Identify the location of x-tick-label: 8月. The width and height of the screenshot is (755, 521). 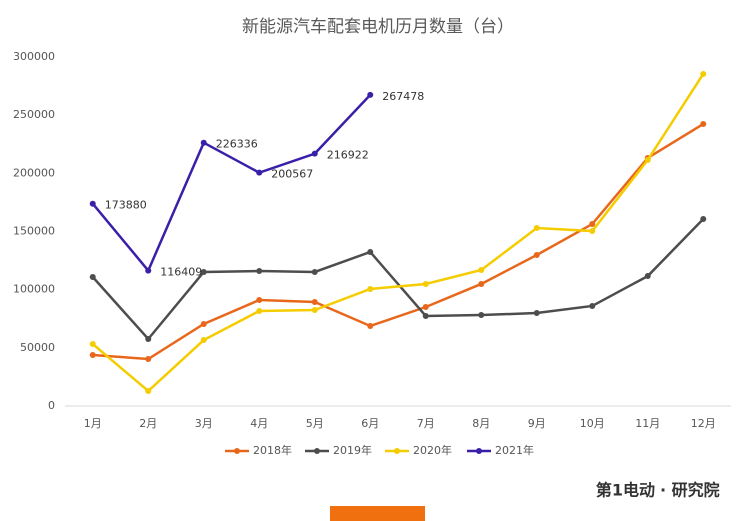
(481, 423).